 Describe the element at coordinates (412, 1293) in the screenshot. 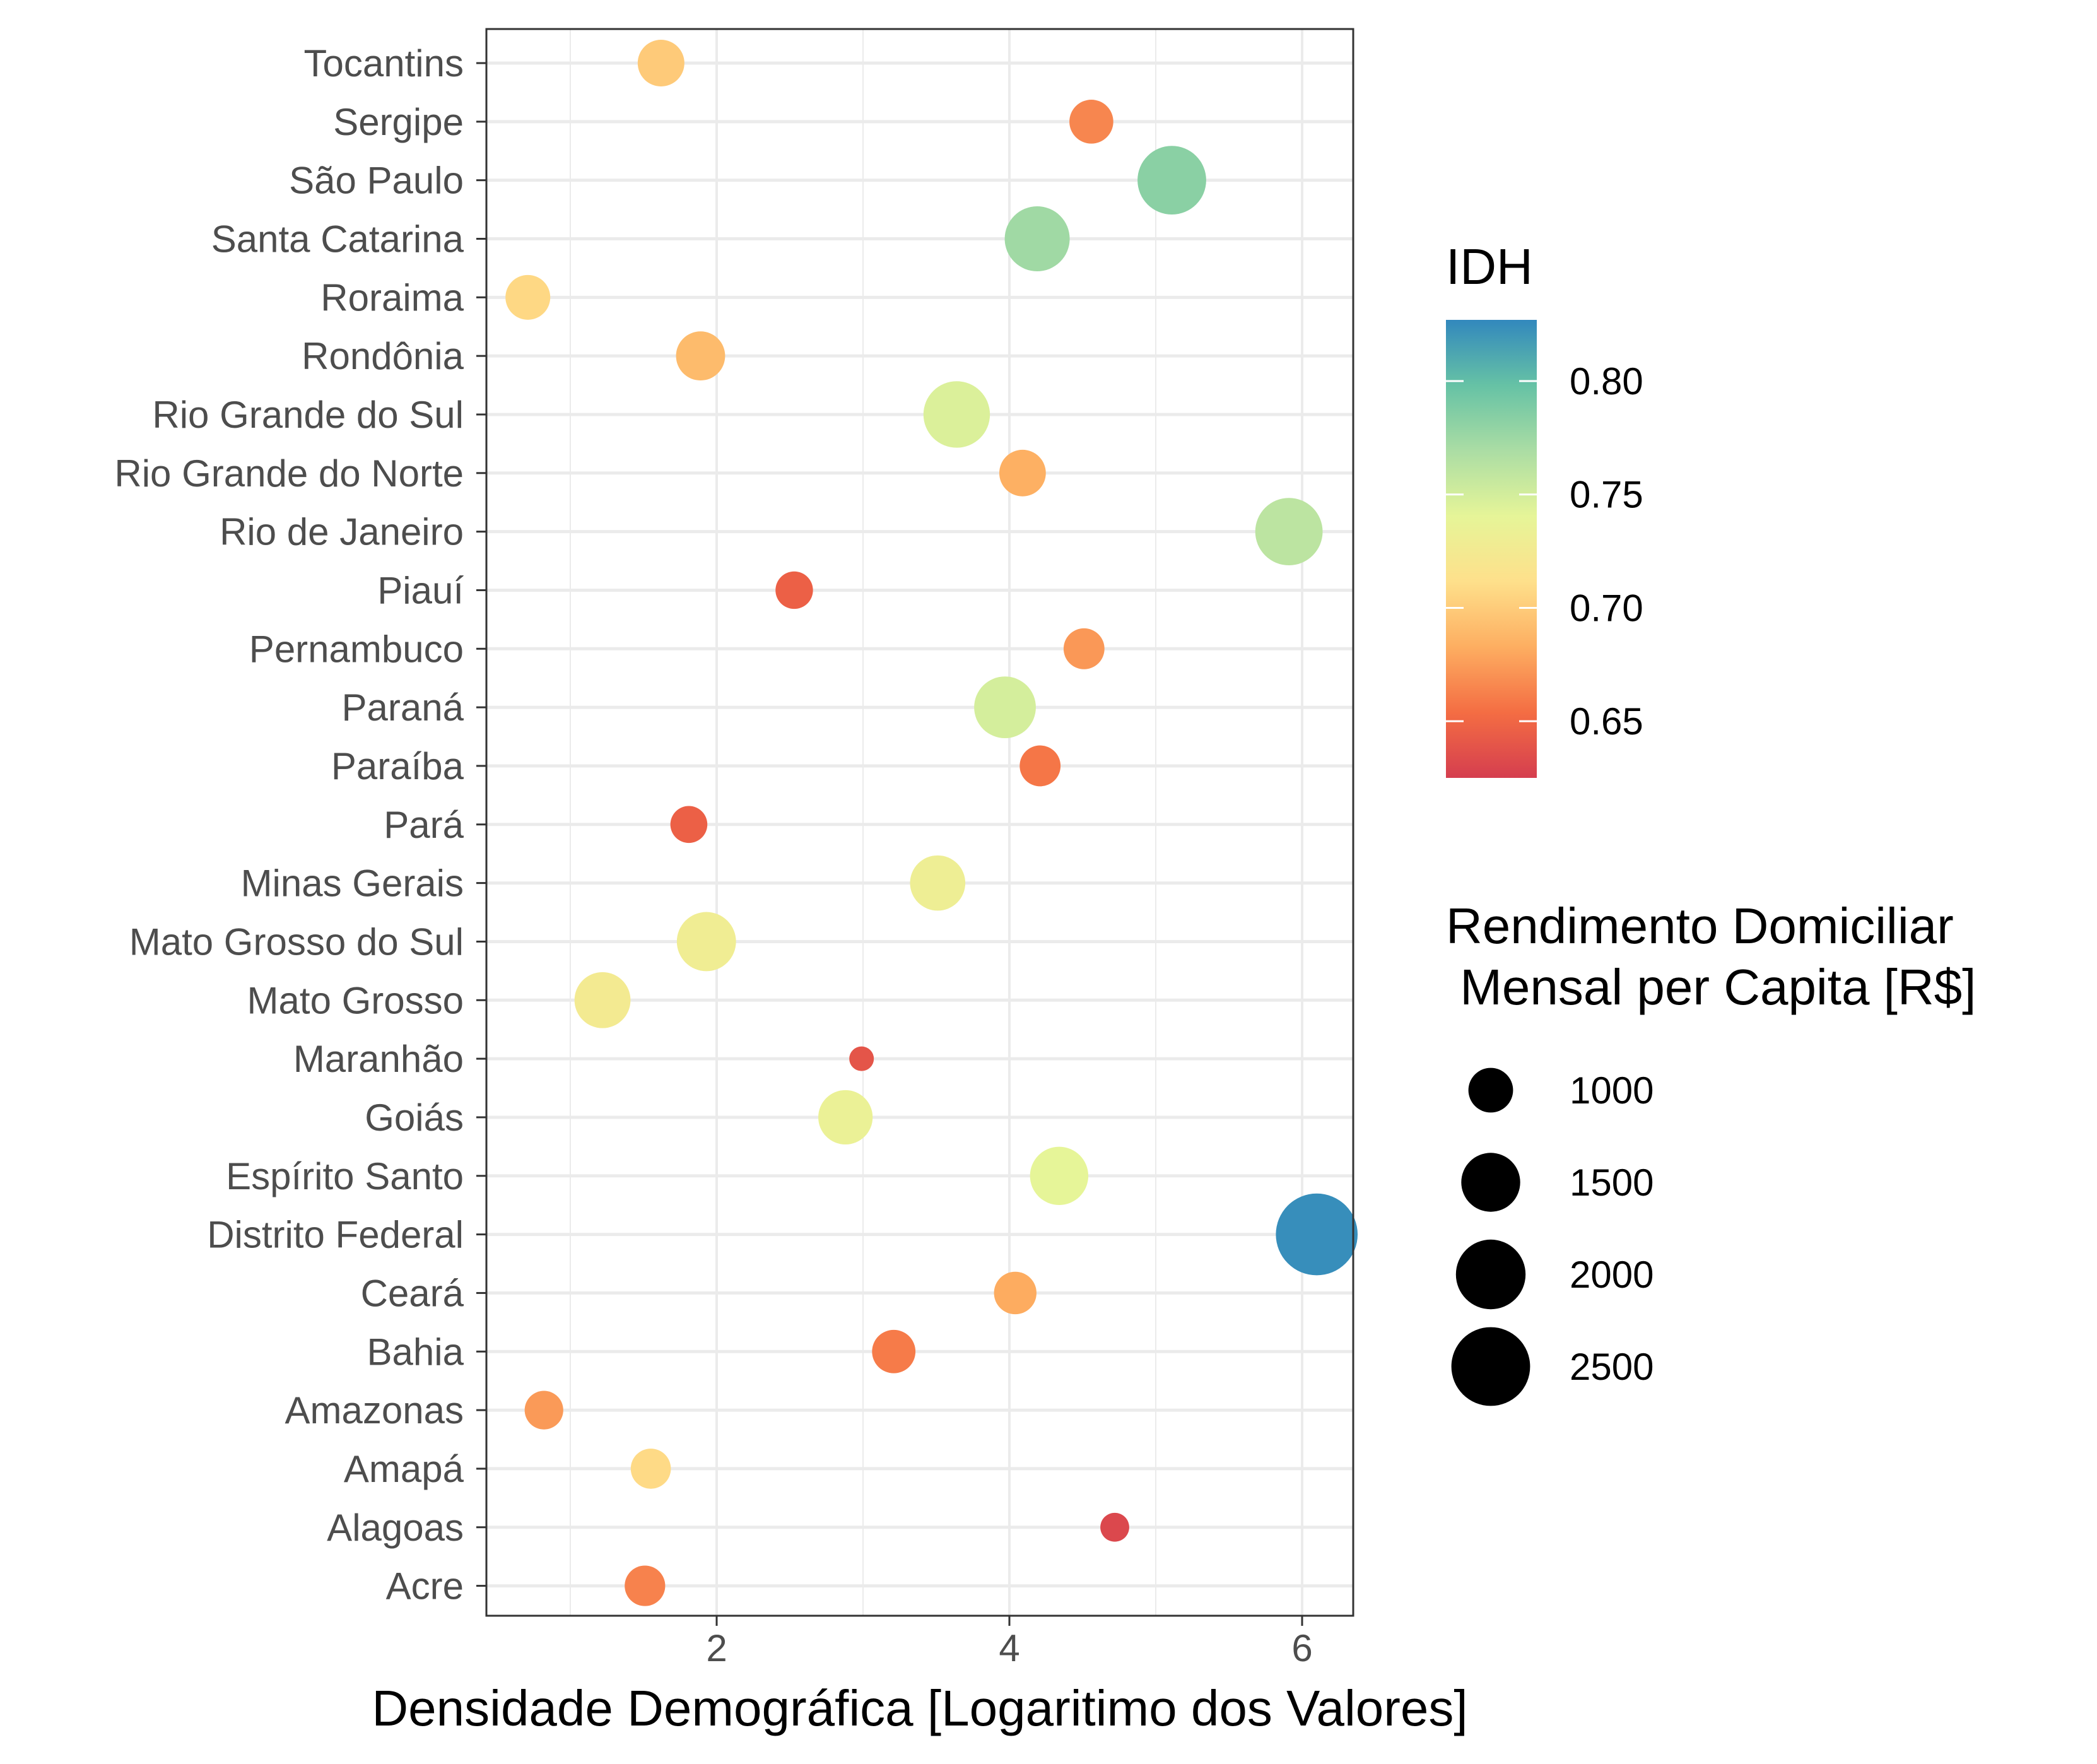

I see `y-tick-label: Ceará` at that location.